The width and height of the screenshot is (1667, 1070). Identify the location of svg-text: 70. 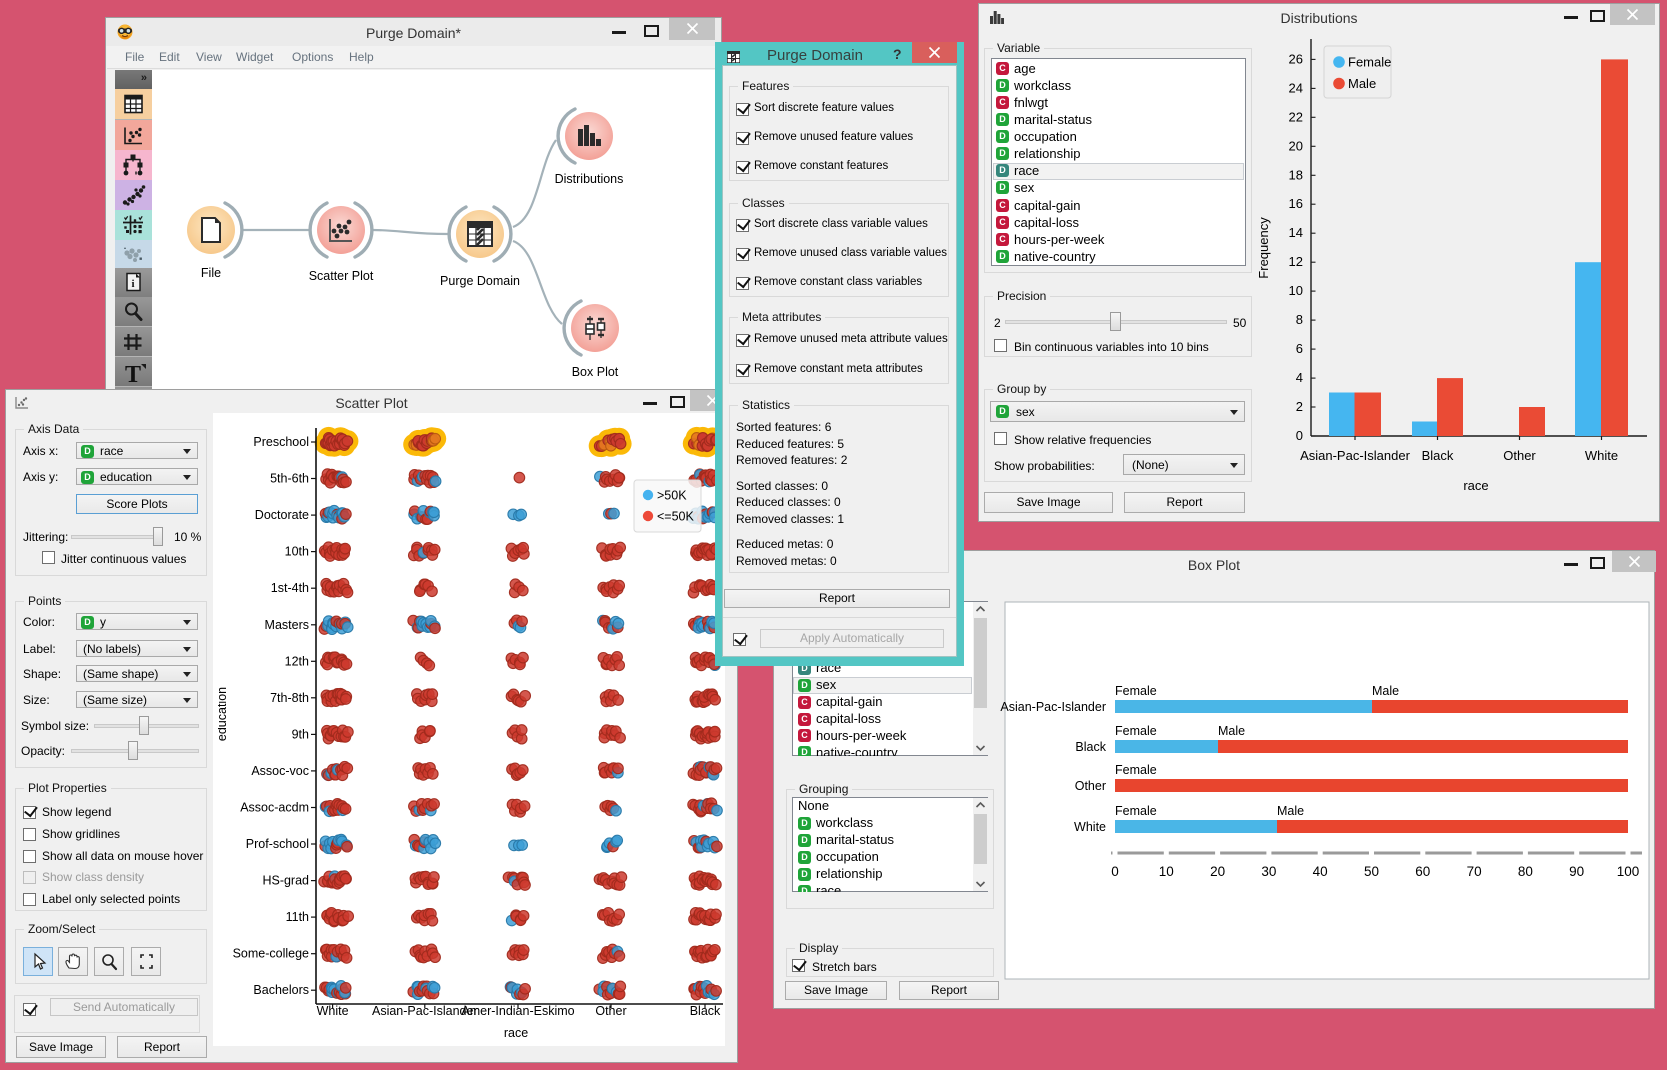
(1474, 871).